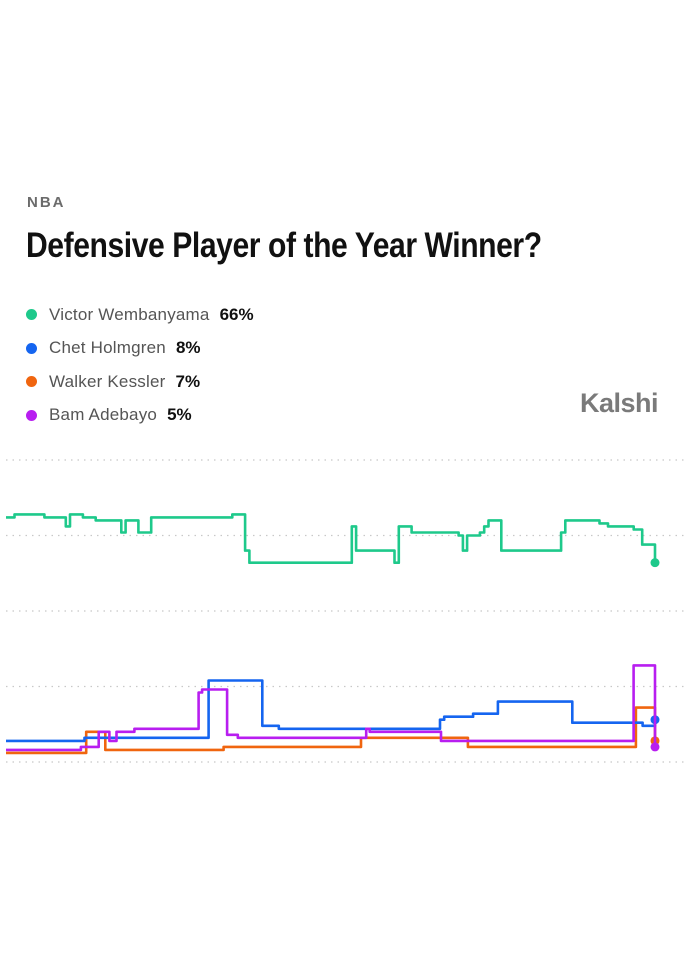  I want to click on chart-title: Defensive Player of the Year Winner?, so click(284, 245).